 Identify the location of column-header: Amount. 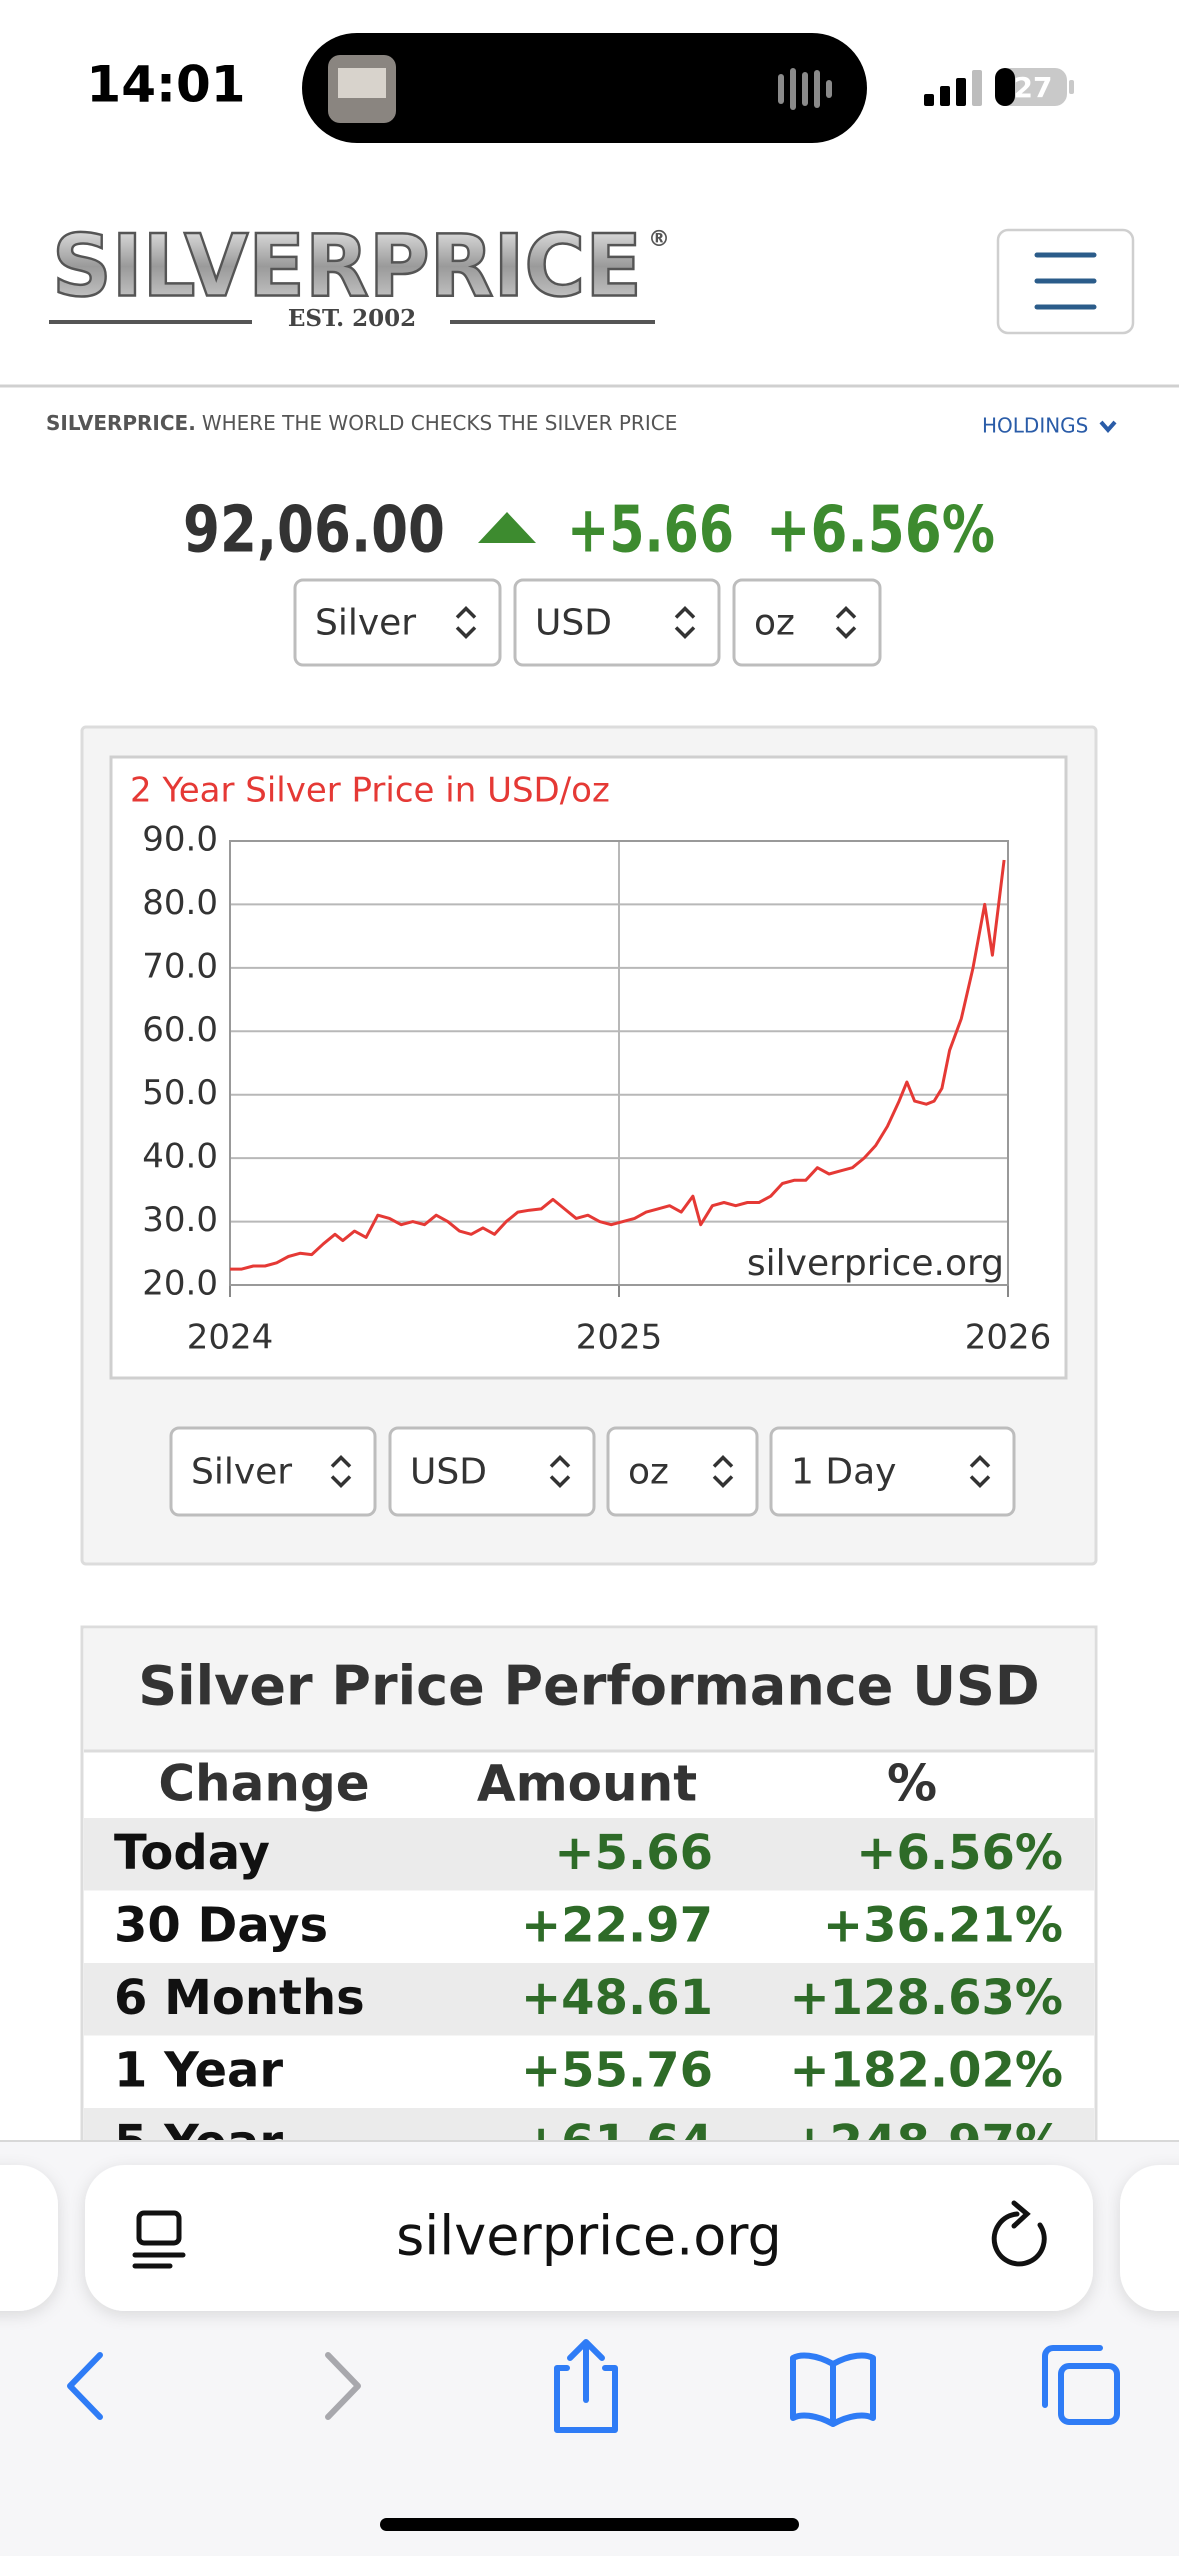
(587, 1784).